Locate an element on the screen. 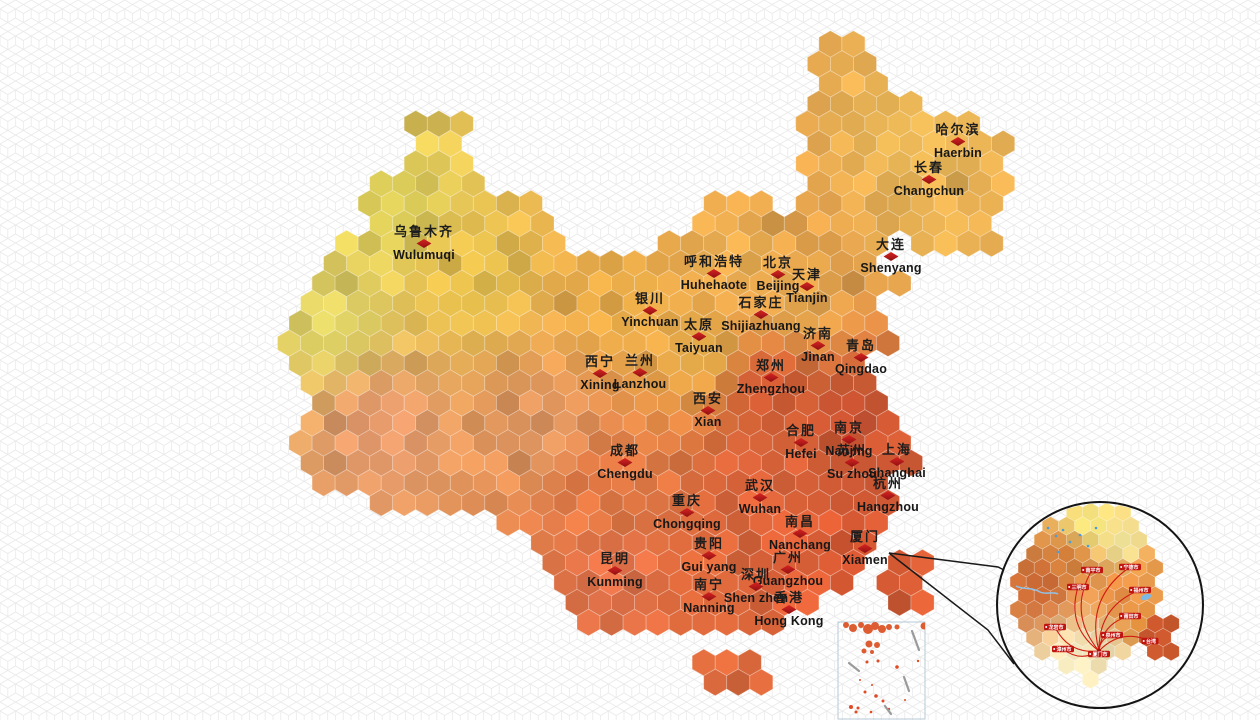 The height and width of the screenshot is (720, 1260). city-label-zh: 苏州 is located at coordinates (852, 450).